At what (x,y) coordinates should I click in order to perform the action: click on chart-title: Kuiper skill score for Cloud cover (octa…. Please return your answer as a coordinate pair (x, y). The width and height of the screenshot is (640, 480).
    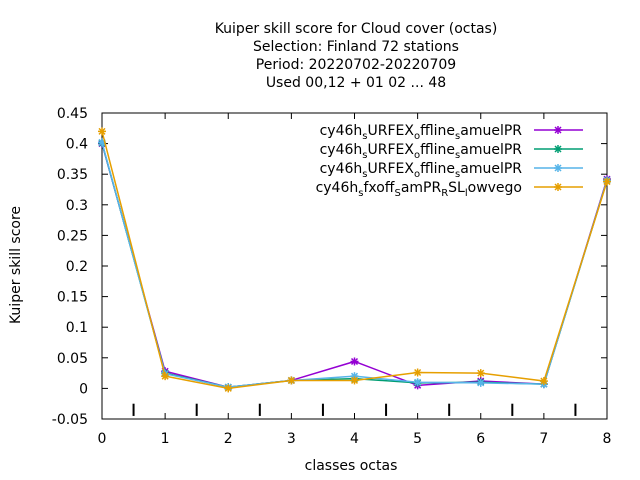
    Looking at the image, I should click on (356, 56).